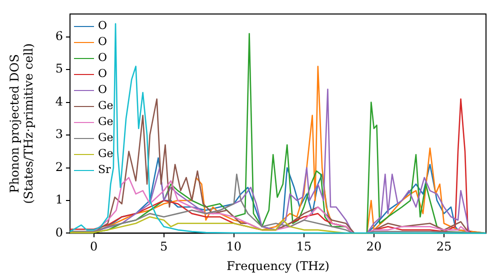  I want to click on y-tick-label: 5, so click(59, 69).